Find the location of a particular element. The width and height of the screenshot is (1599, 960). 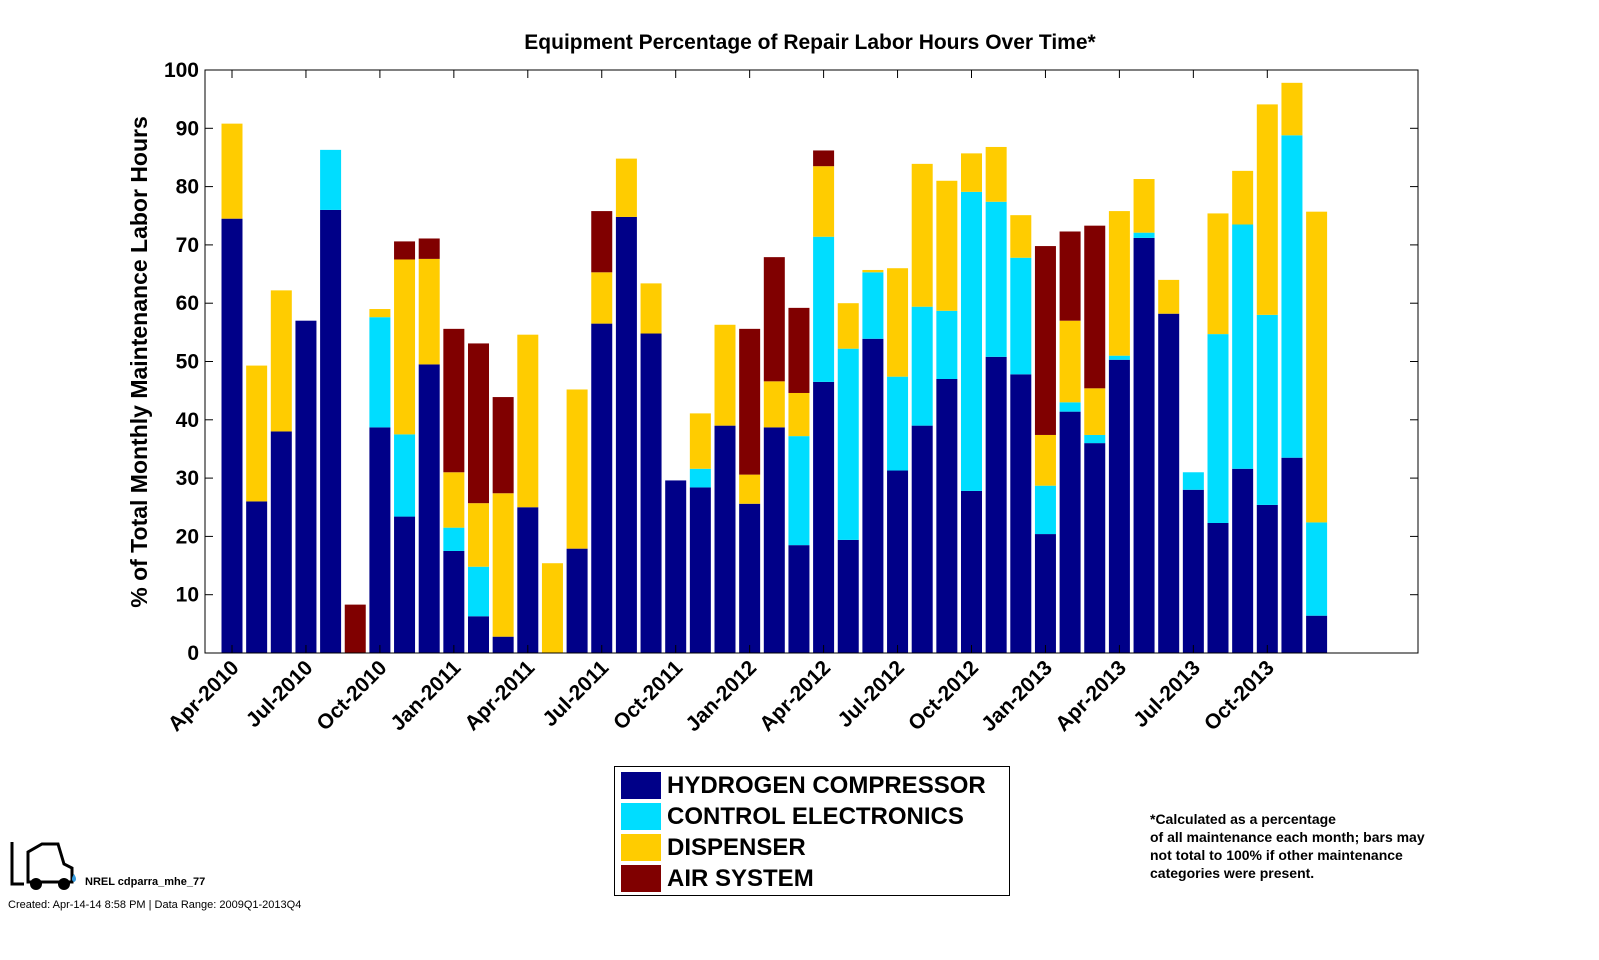

legend-label: CONTROL ELECTRONICS is located at coordinates (815, 816).